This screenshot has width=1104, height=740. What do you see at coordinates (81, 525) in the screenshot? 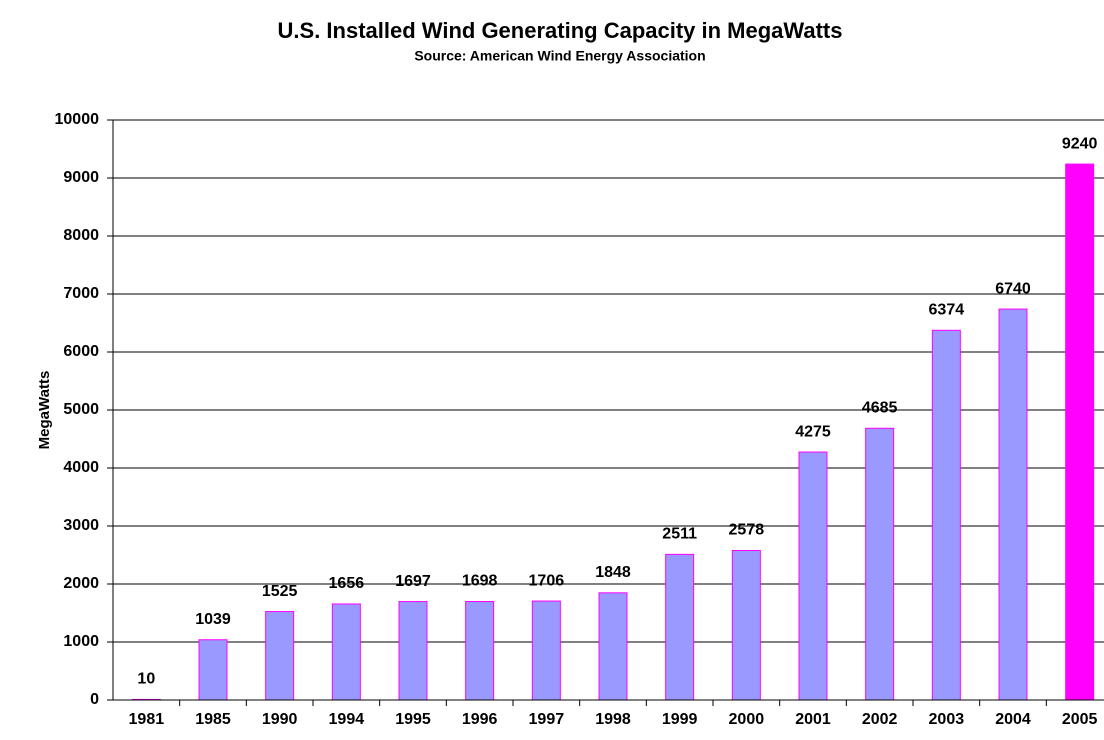
I see `y-tick-label: 3000` at bounding box center [81, 525].